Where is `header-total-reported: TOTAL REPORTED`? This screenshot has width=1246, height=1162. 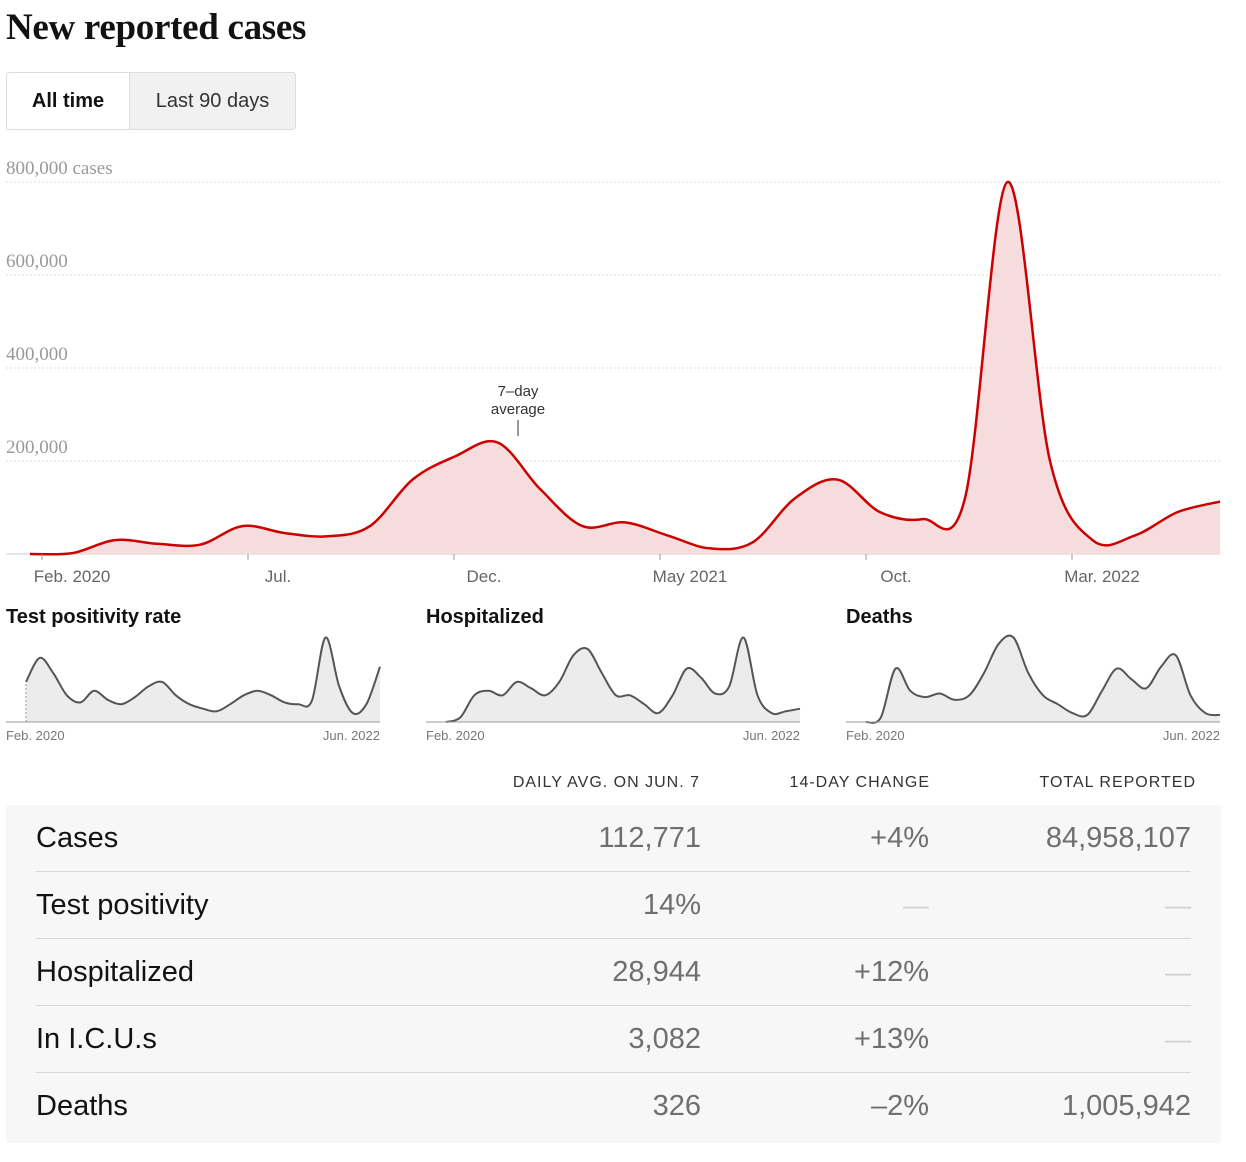 header-total-reported: TOTAL REPORTED is located at coordinates (1117, 782).